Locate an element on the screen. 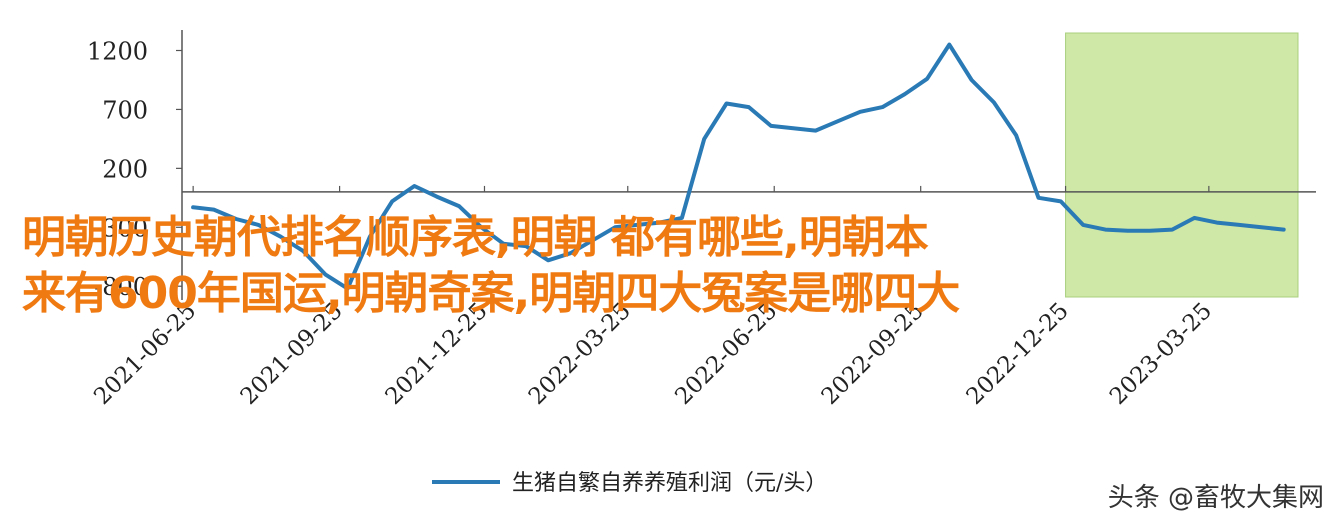 This screenshot has width=1342, height=522. x-tick-label: 2022-12-25 is located at coordinates (1018, 354).